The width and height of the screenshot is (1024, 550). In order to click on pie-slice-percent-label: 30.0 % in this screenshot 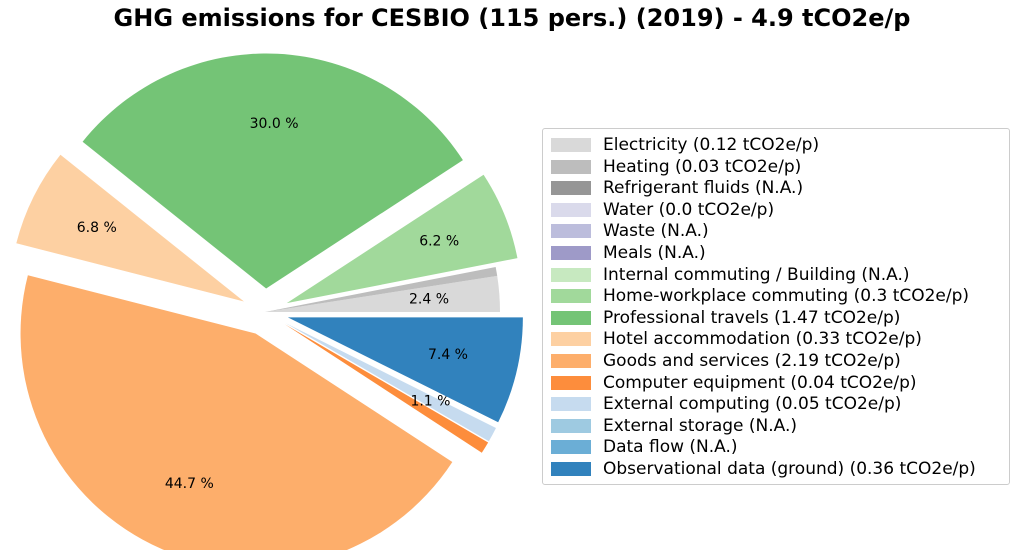, I will do `click(274, 124)`.